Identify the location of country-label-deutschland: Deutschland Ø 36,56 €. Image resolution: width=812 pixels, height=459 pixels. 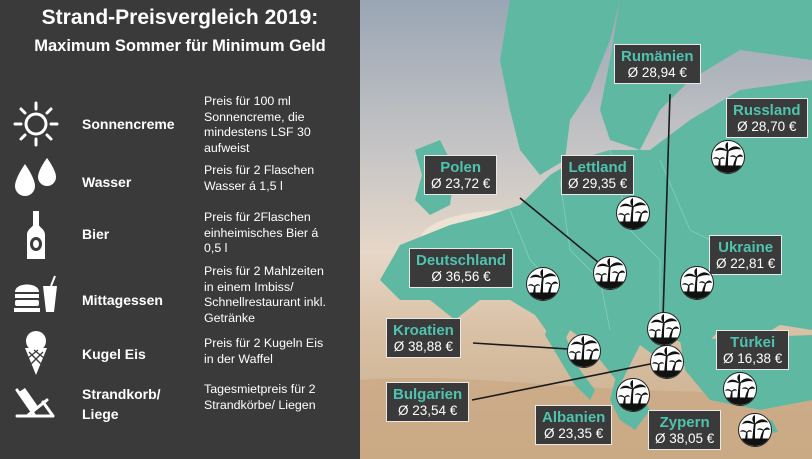
(461, 268).